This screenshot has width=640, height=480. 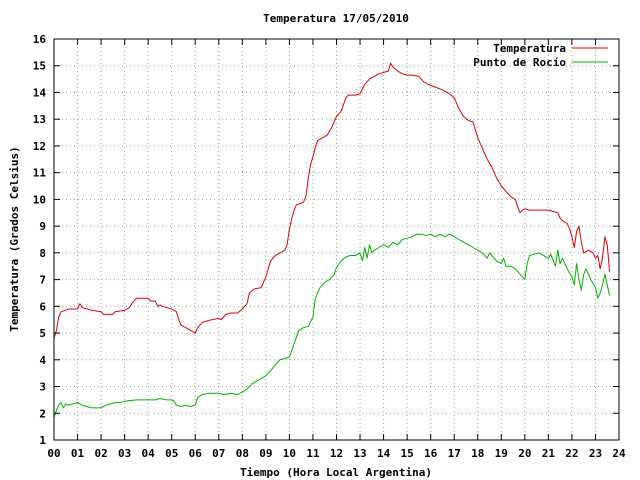 I want to click on x-tick-label: 13, so click(x=359, y=453).